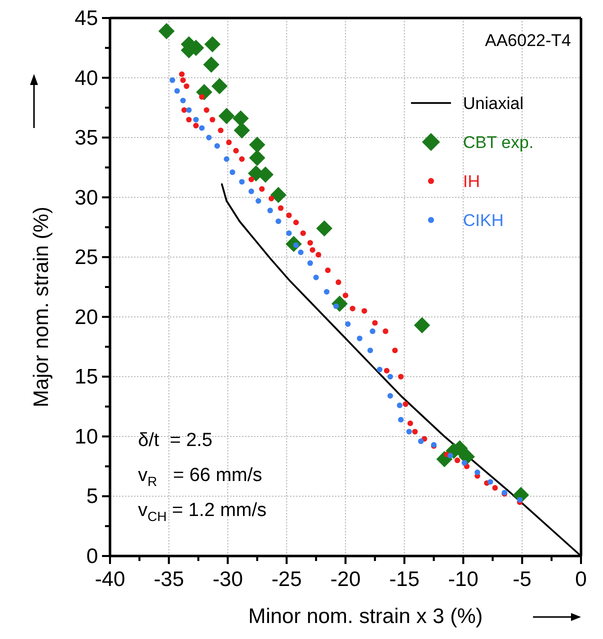  I want to click on x-tick-label: -35, so click(169, 579).